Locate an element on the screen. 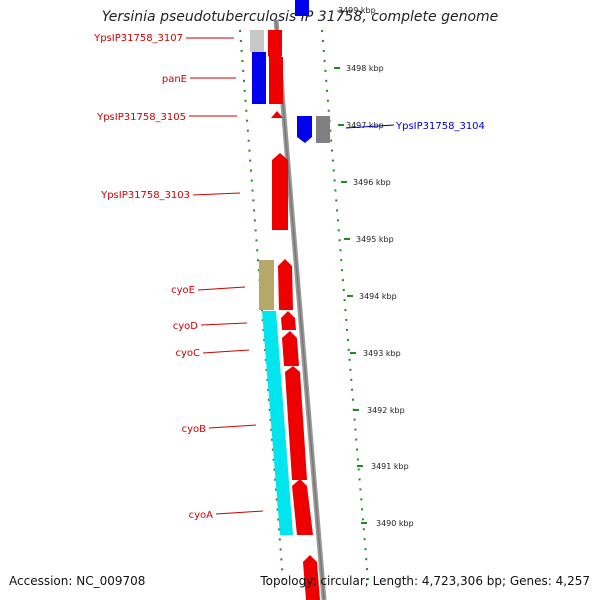  kbp-label: 3490 kbp is located at coordinates (395, 523).